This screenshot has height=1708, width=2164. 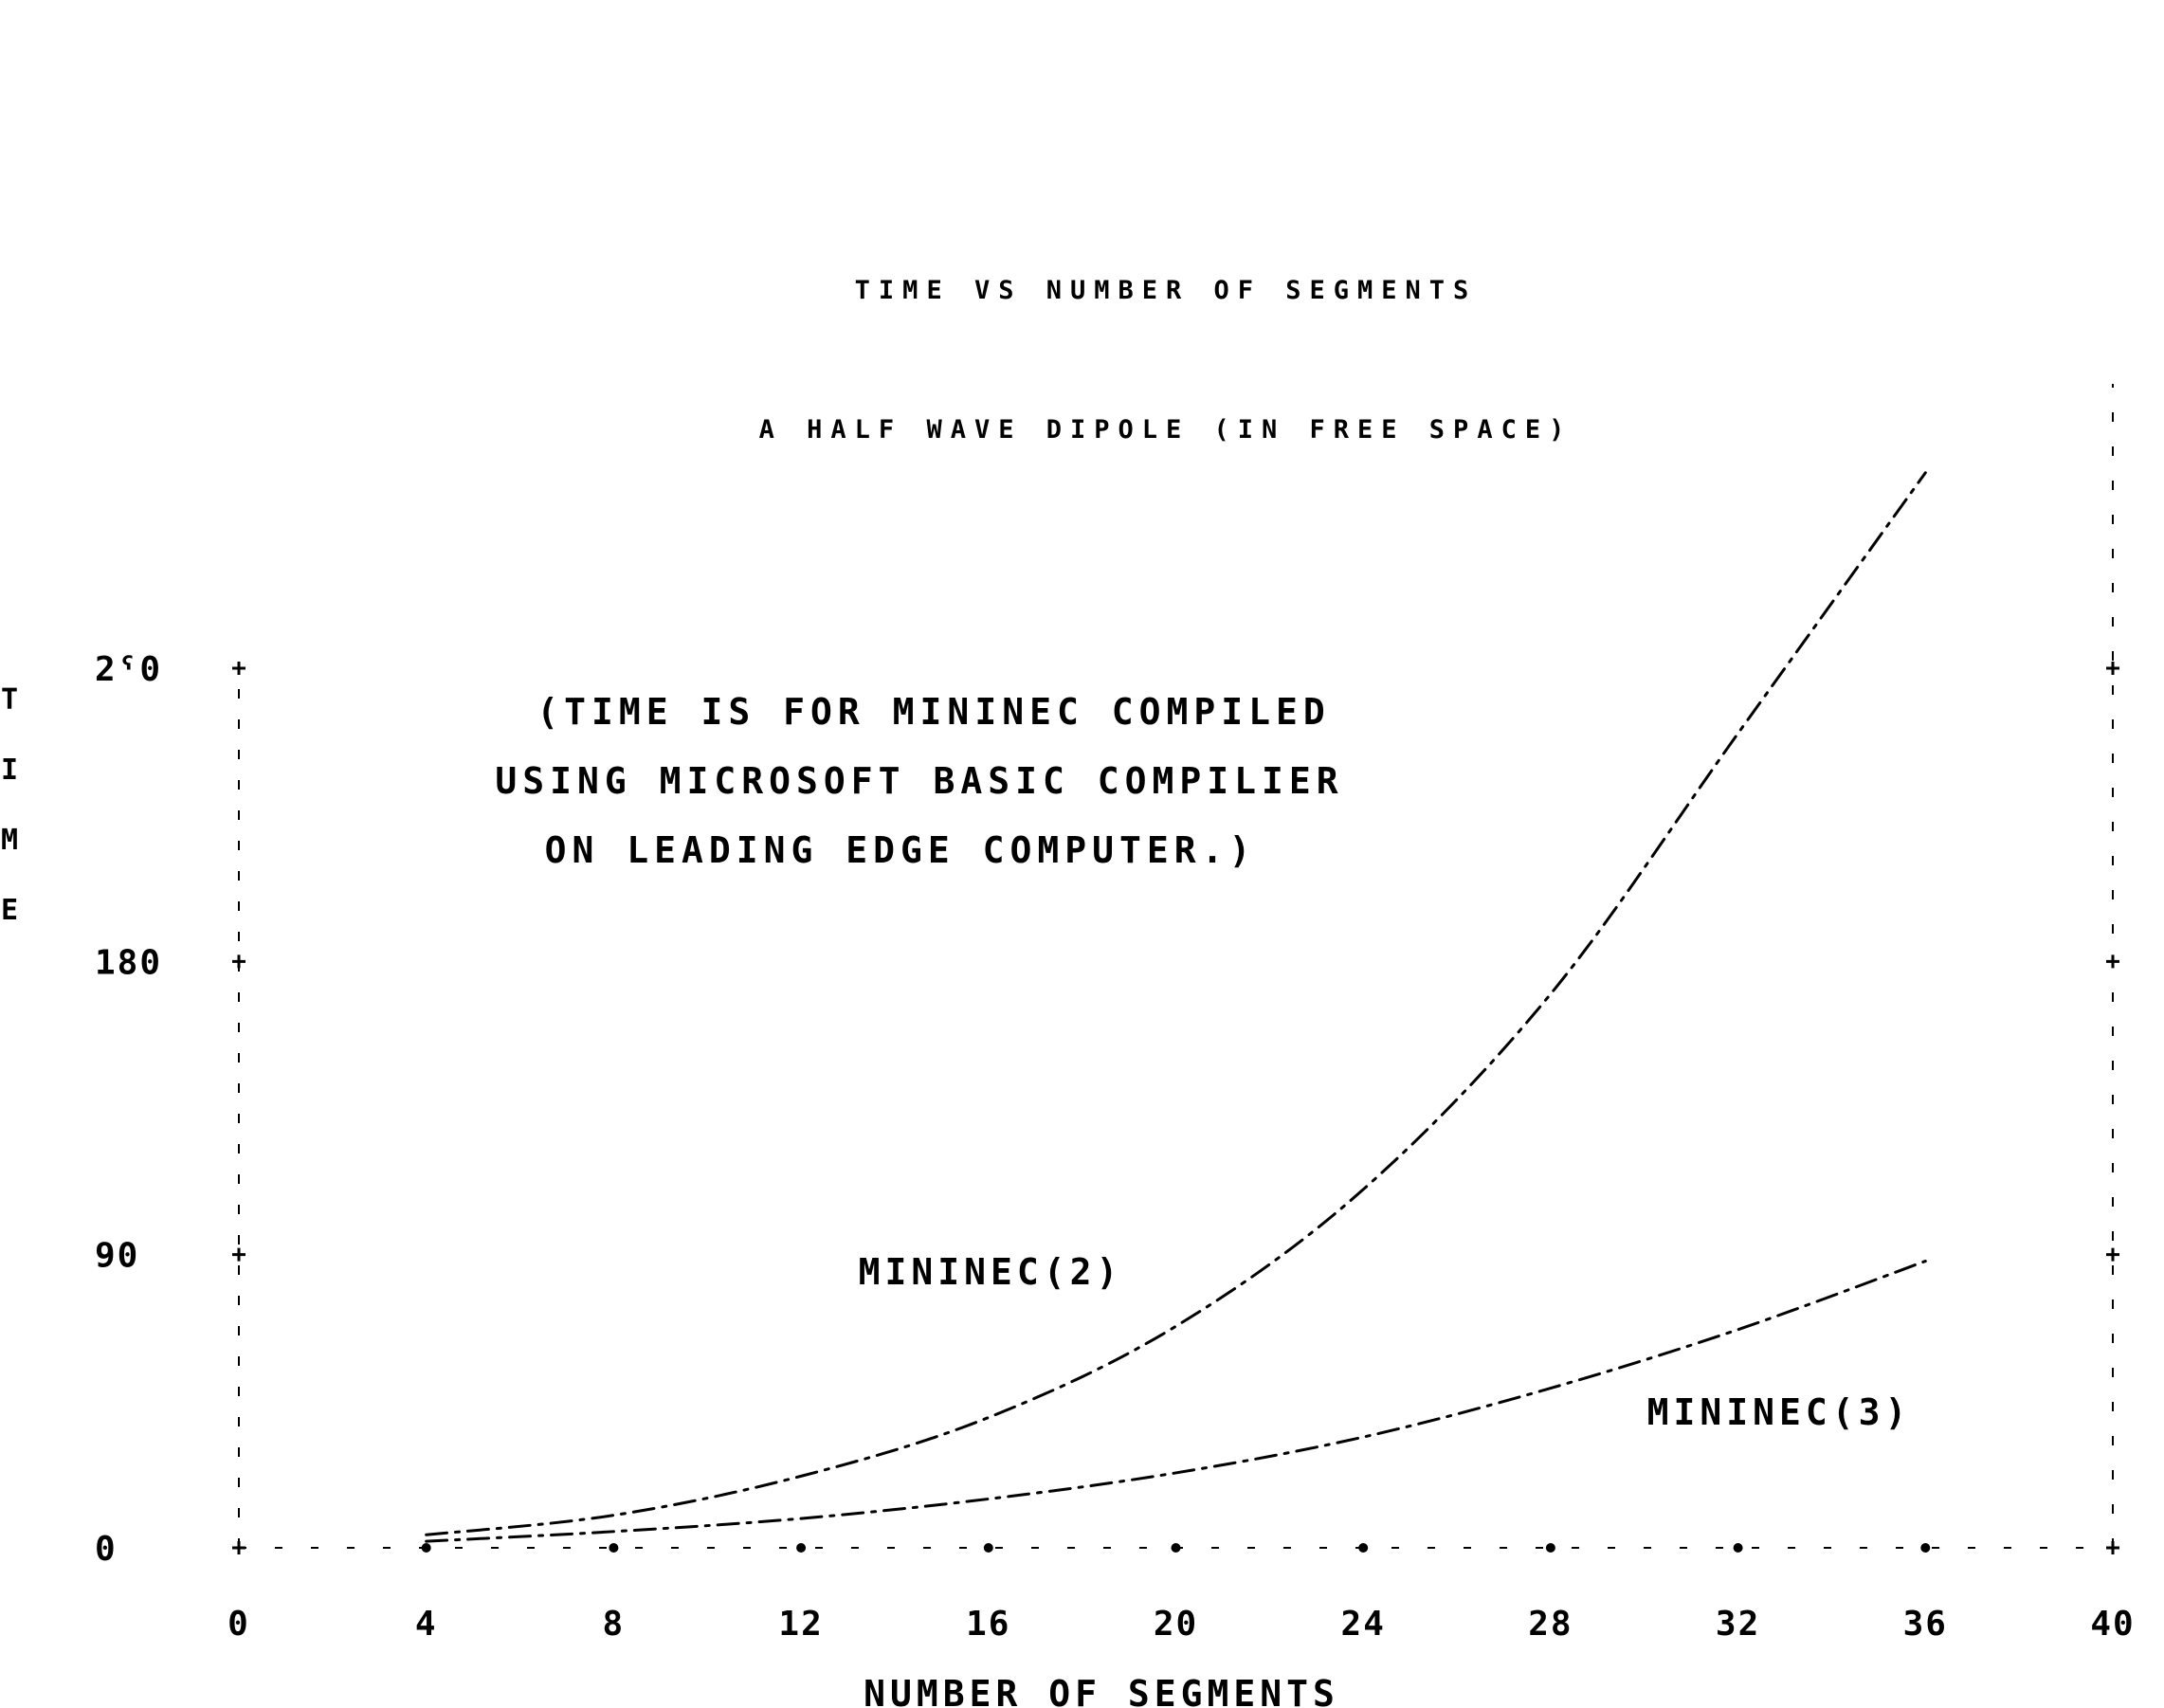 I want to click on x-tick-label: 0, so click(x=238, y=1624).